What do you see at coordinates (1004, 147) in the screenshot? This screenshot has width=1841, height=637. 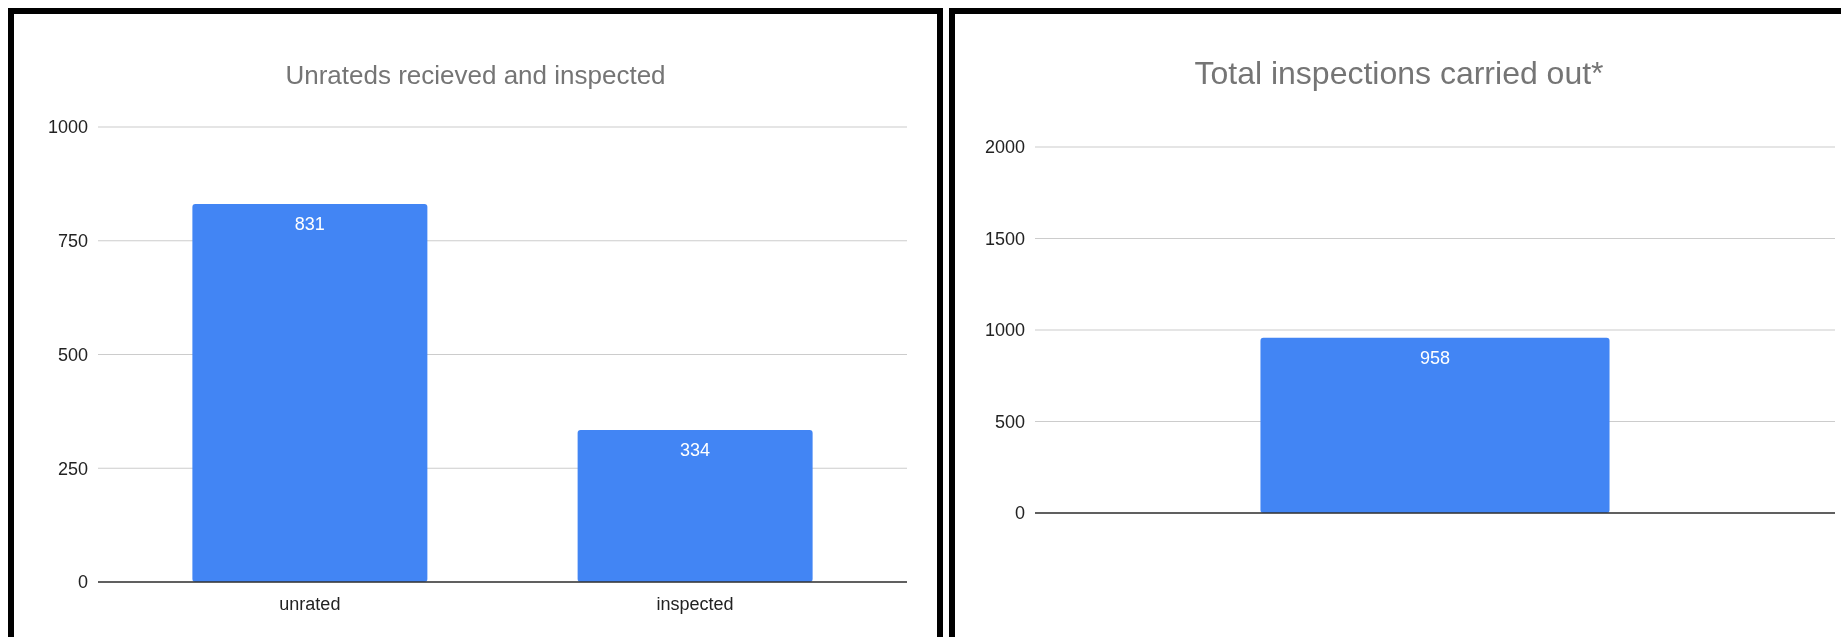 I see `y-tick-label: 2000` at bounding box center [1004, 147].